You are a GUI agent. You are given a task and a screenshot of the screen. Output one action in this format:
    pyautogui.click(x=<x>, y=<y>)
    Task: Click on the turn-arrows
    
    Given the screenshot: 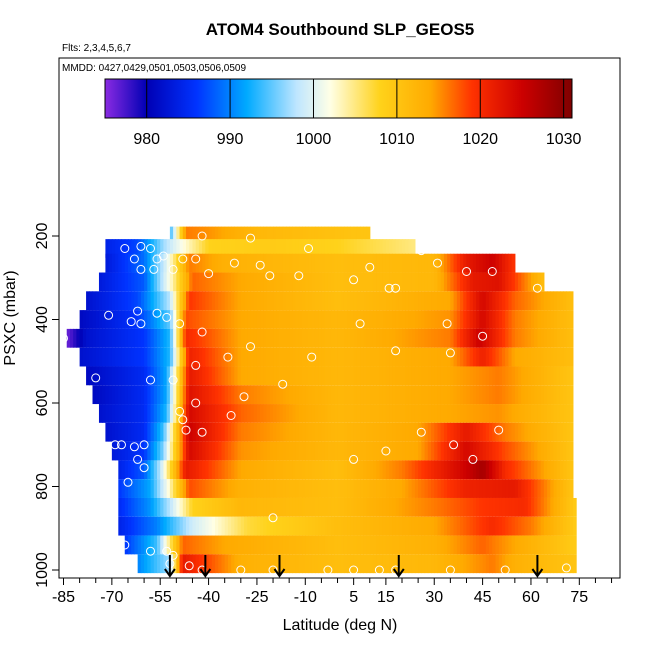 What is the action you would take?
    pyautogui.click(x=354, y=566)
    